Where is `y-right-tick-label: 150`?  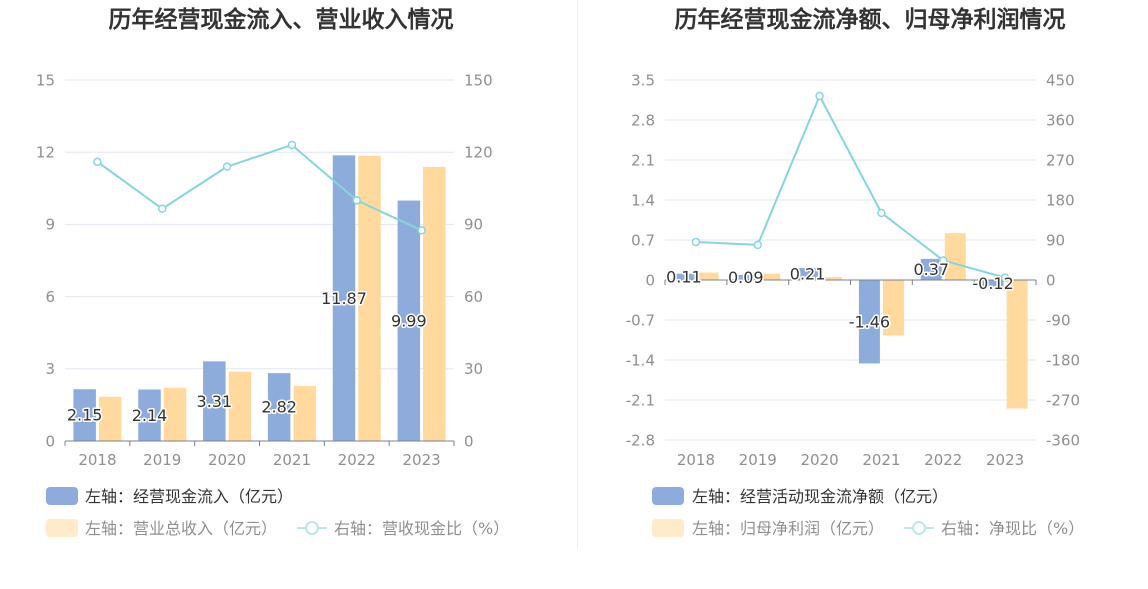 y-right-tick-label: 150 is located at coordinates (478, 80).